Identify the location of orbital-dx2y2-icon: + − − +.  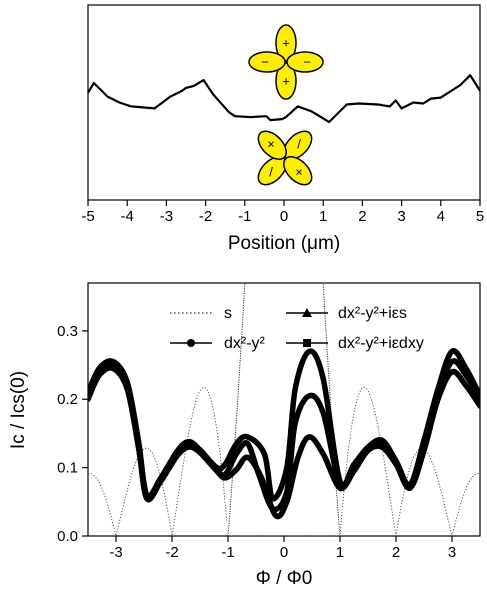
(286, 62).